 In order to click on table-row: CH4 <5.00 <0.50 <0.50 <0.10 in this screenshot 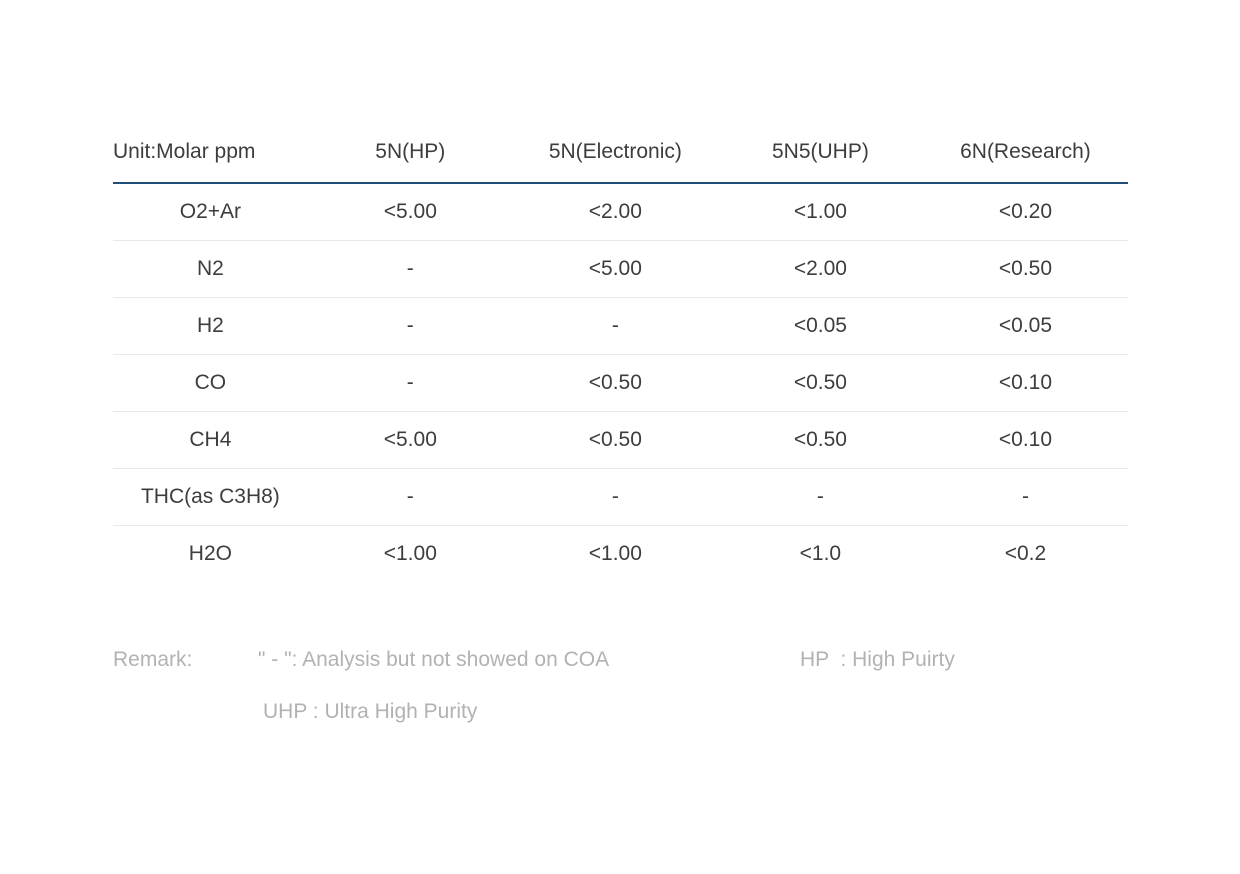, I will do `click(620, 440)`.